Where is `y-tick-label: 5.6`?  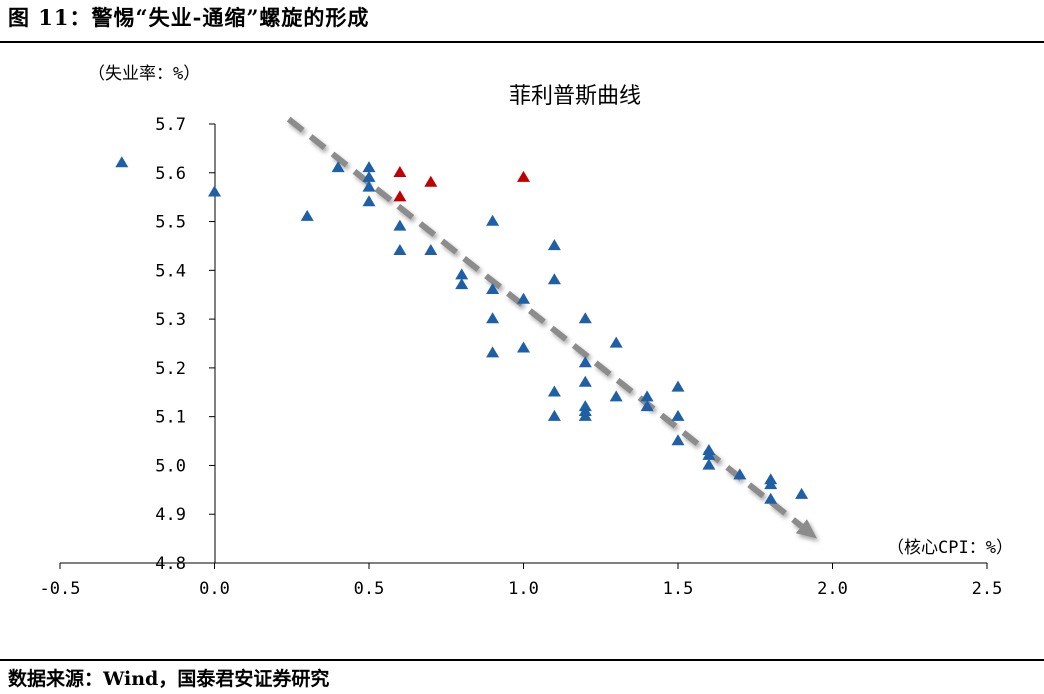
y-tick-label: 5.6 is located at coordinates (170, 174).